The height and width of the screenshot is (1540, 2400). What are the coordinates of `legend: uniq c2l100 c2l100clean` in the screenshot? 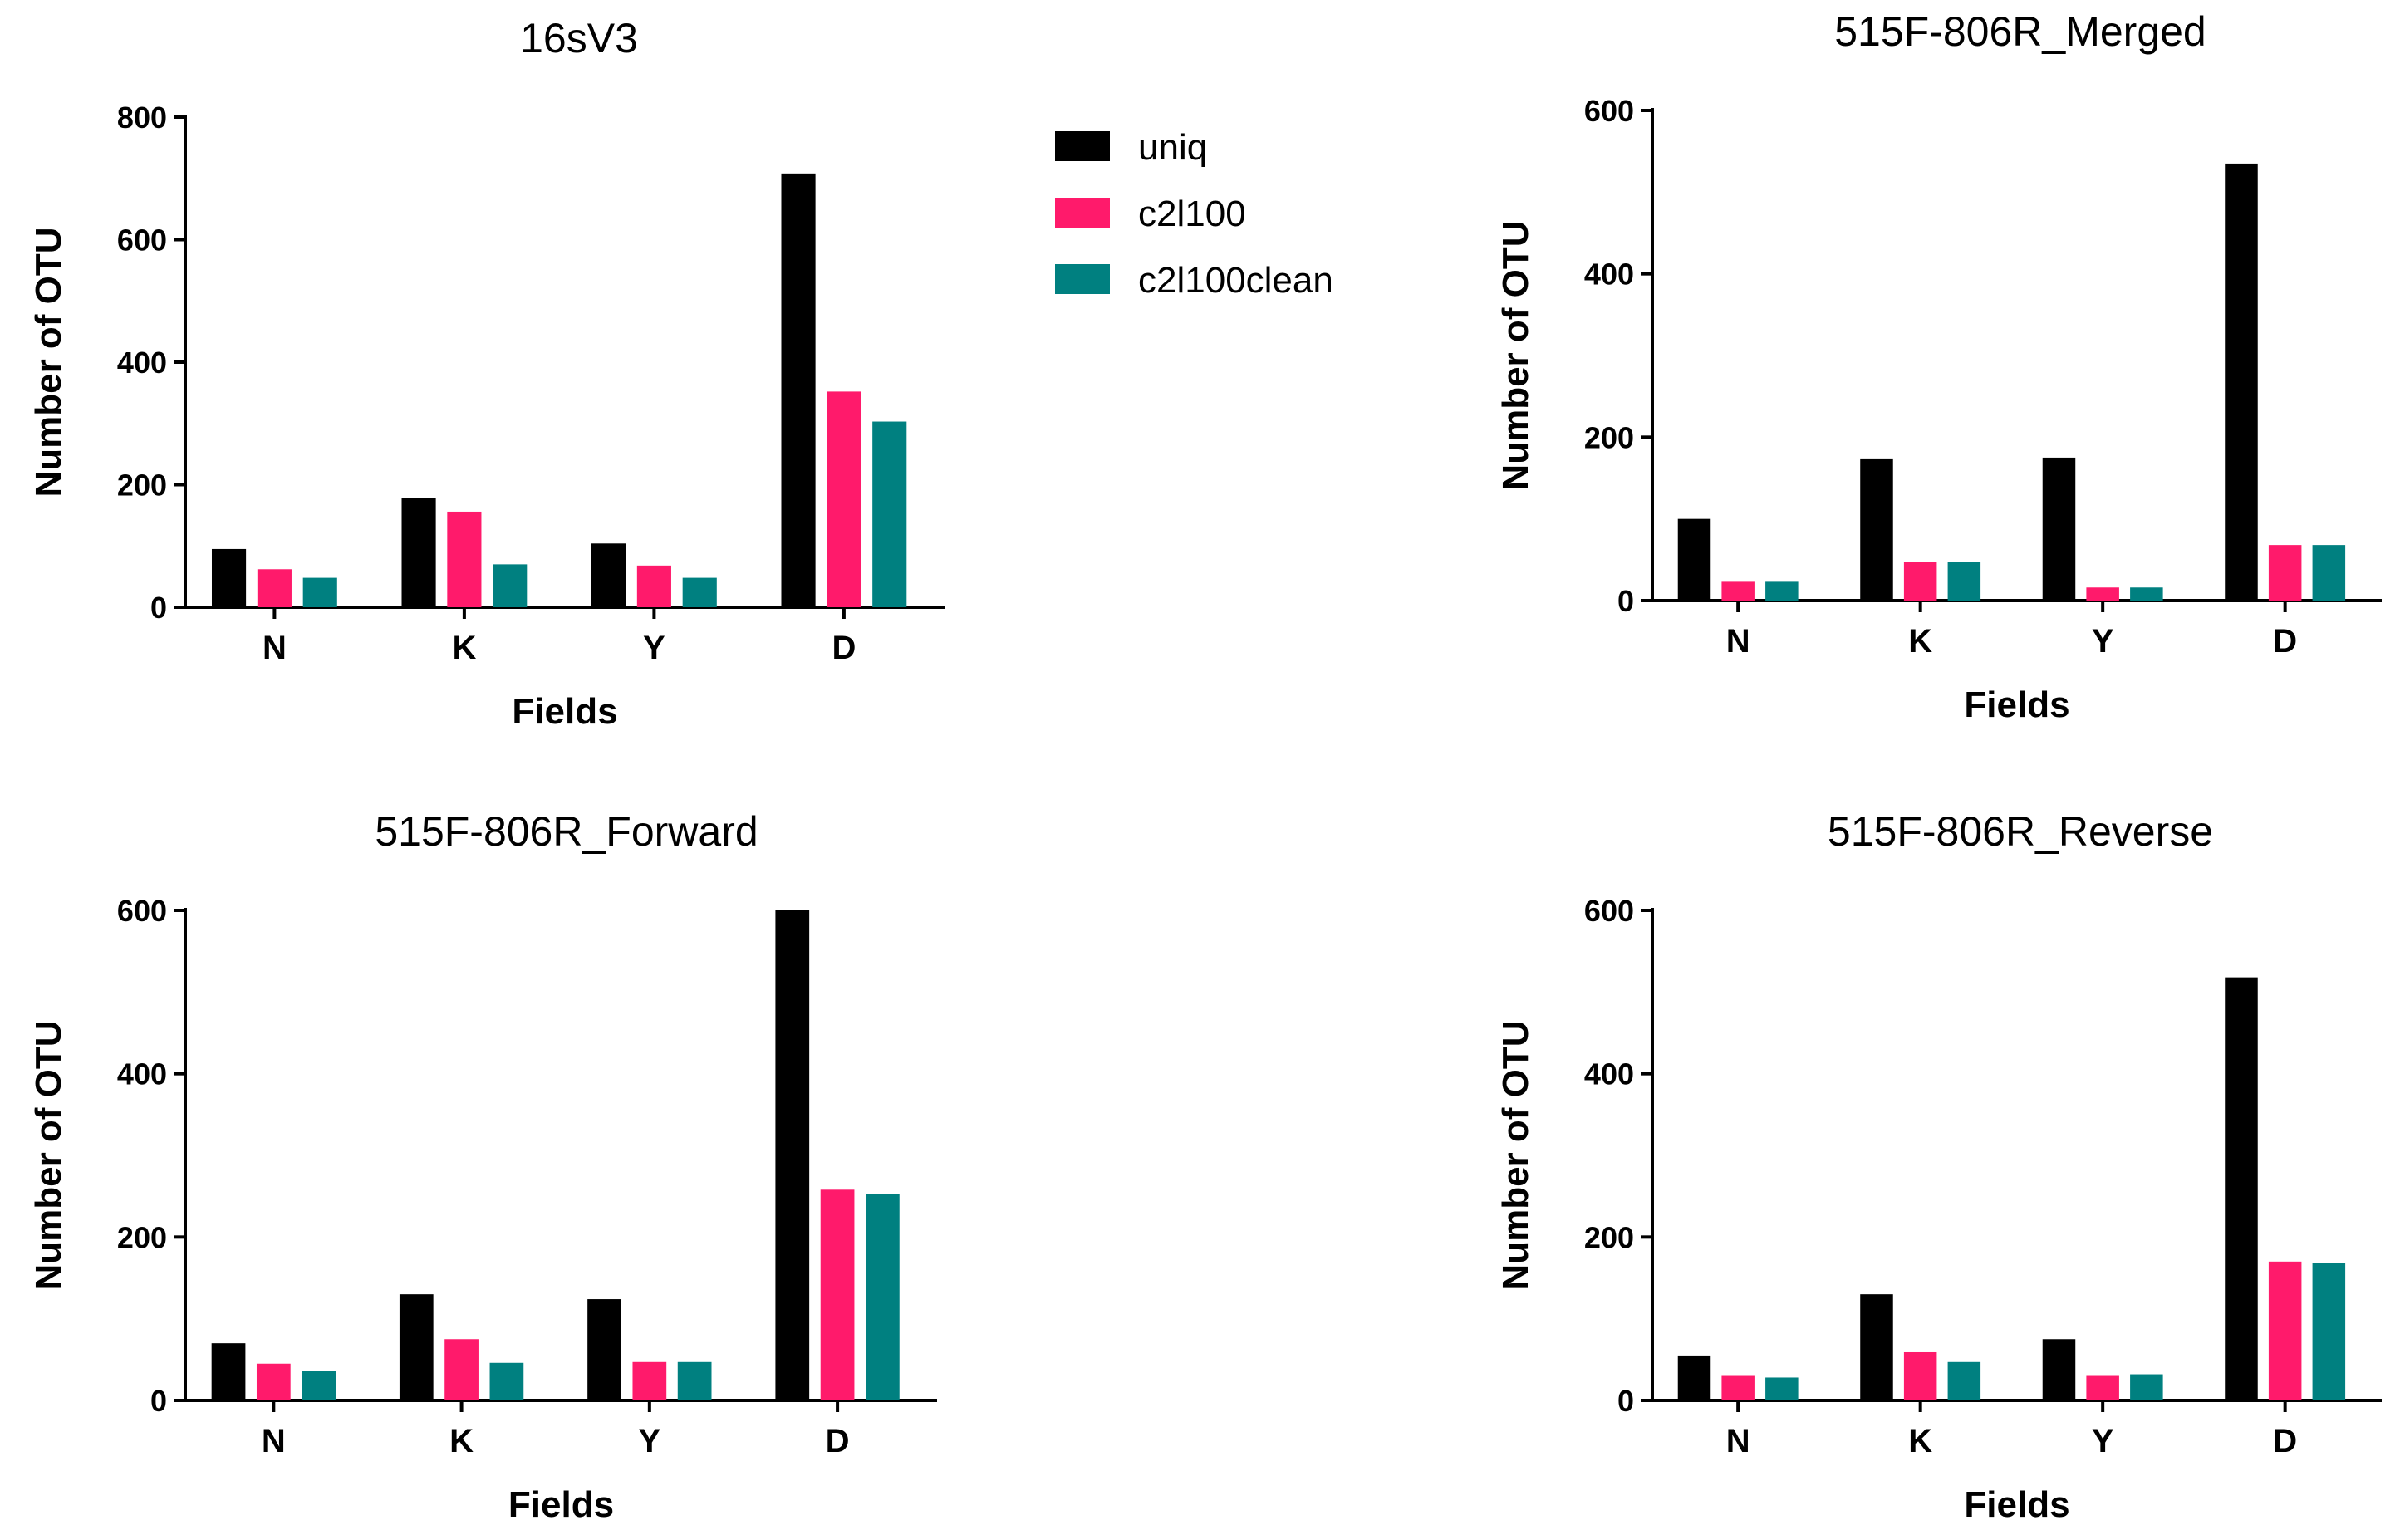 It's located at (1194, 214).